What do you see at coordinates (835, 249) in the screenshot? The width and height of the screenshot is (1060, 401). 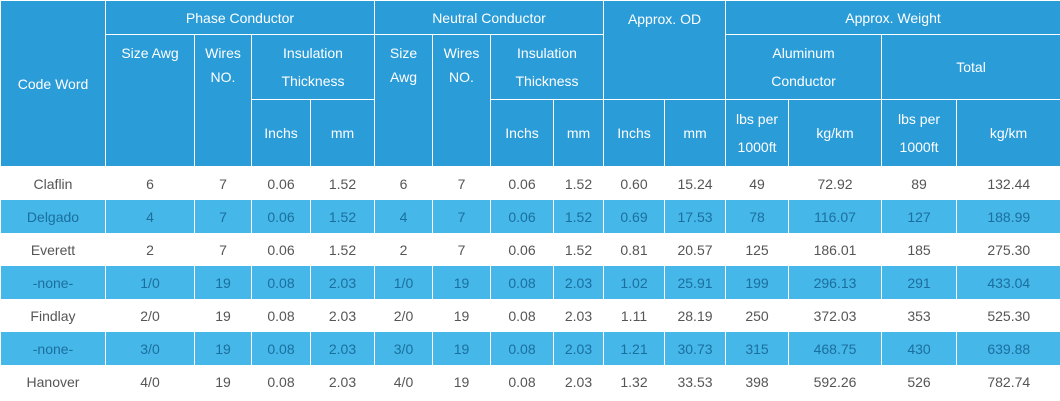 I see `cell-al-kgkm: 186.01` at bounding box center [835, 249].